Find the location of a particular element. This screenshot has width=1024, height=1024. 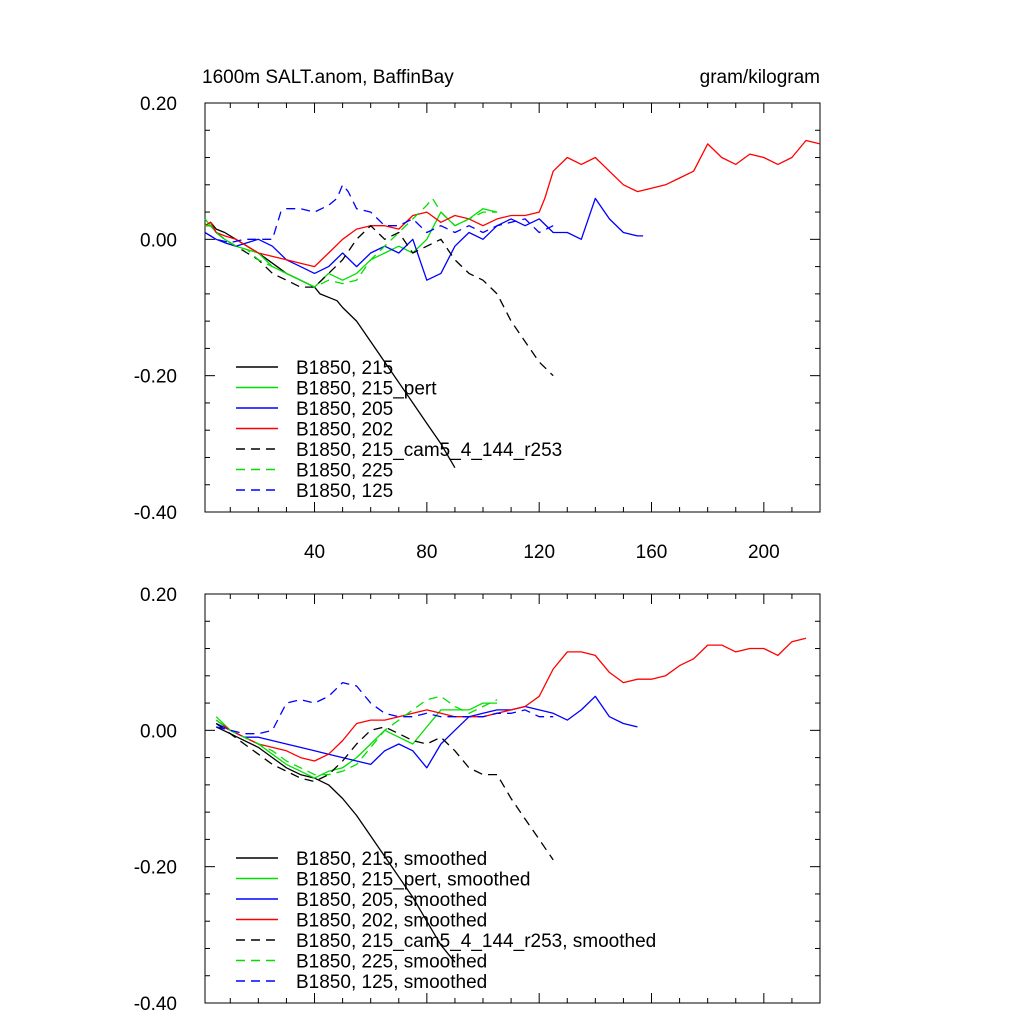

legend-label: B1850, 215_cam5_4_144_r253, smoothed is located at coordinates (476, 941).